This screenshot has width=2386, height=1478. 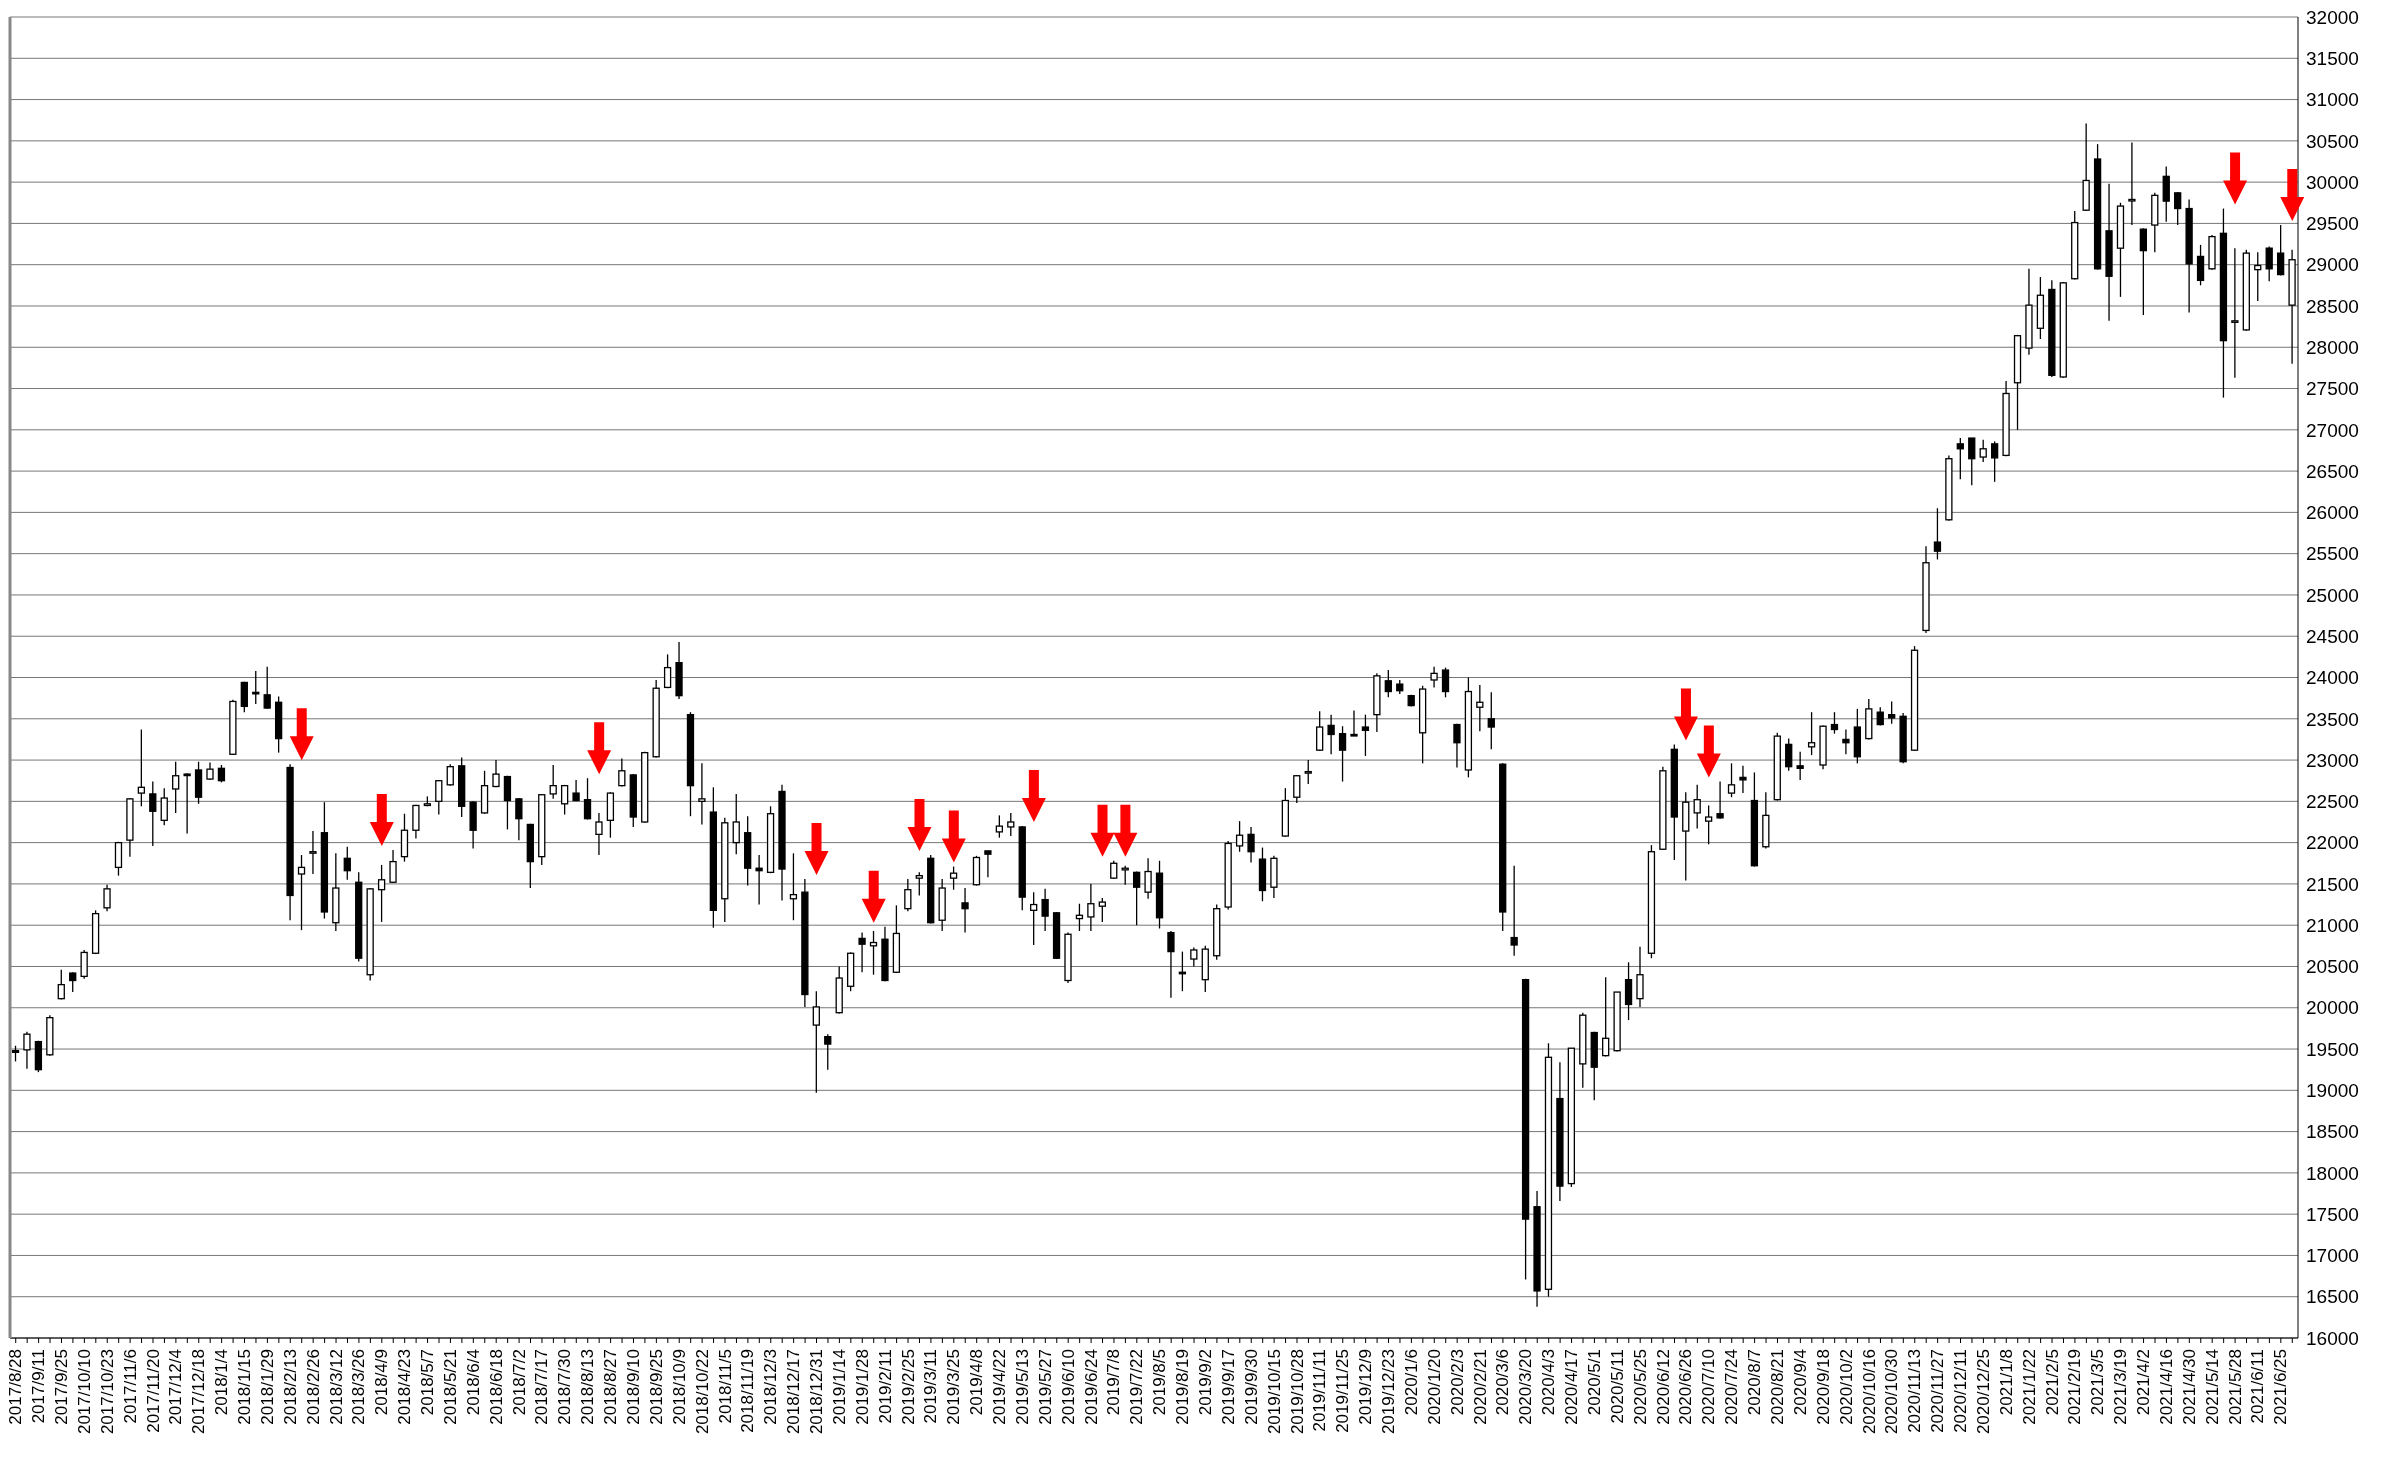 What do you see at coordinates (1000, 1387) in the screenshot?
I see `x-tick-label: 2019/4/22` at bounding box center [1000, 1387].